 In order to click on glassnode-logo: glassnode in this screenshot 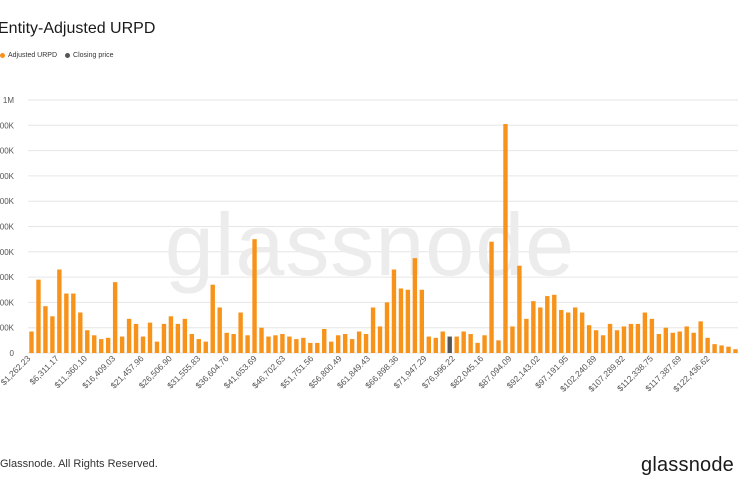, I will do `click(687, 465)`.